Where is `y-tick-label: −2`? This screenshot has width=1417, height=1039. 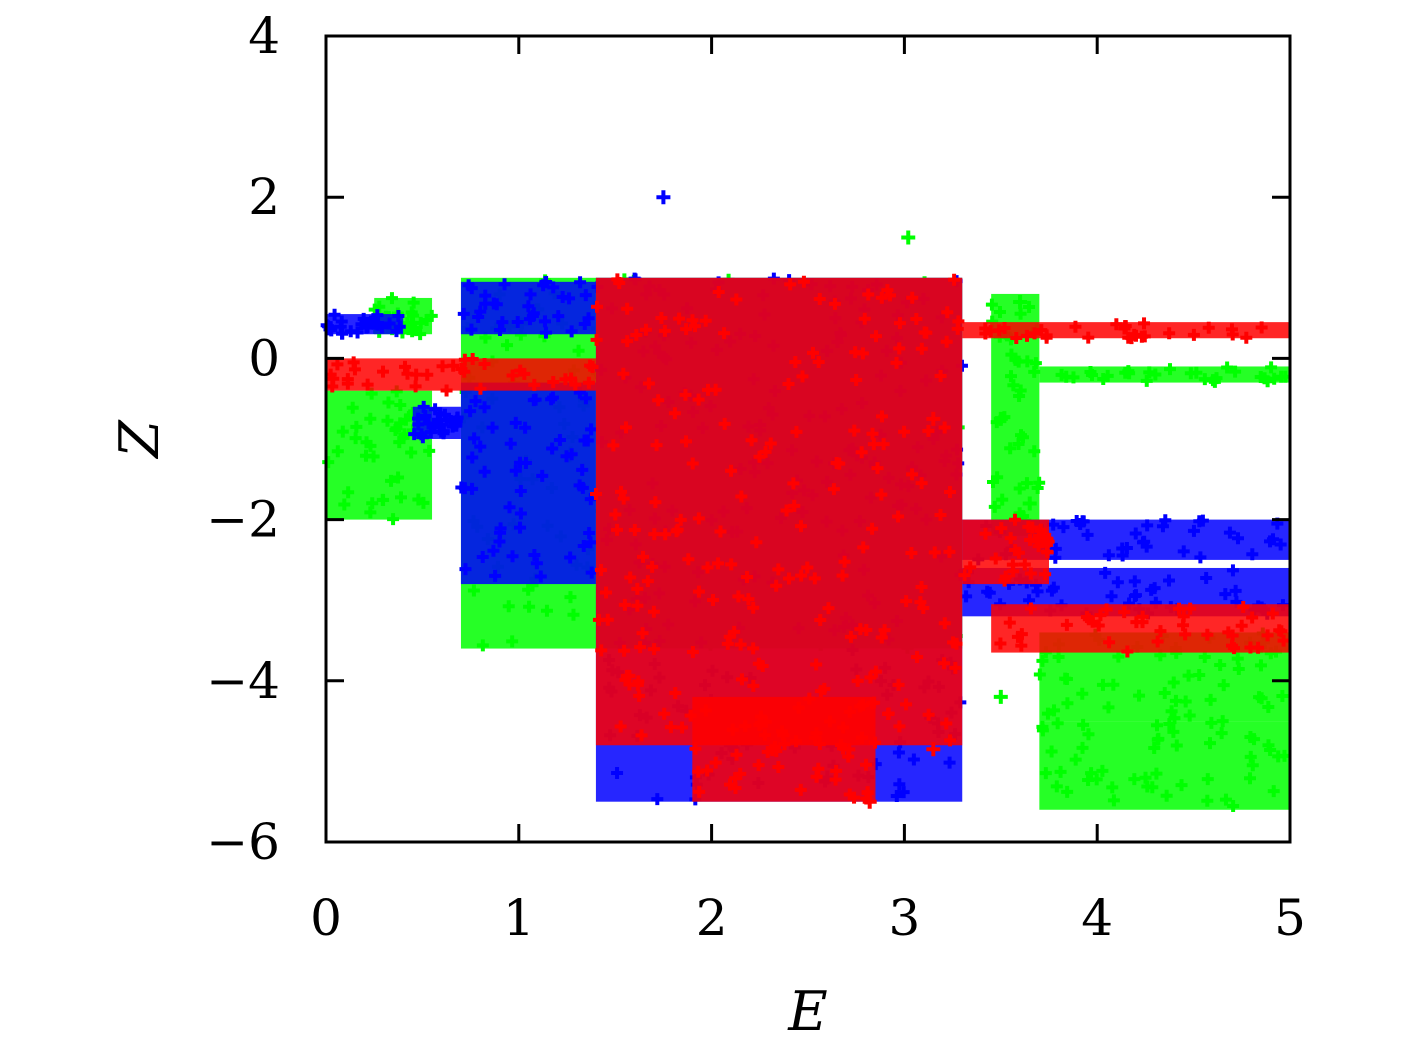
y-tick-label: −2 is located at coordinates (243, 520).